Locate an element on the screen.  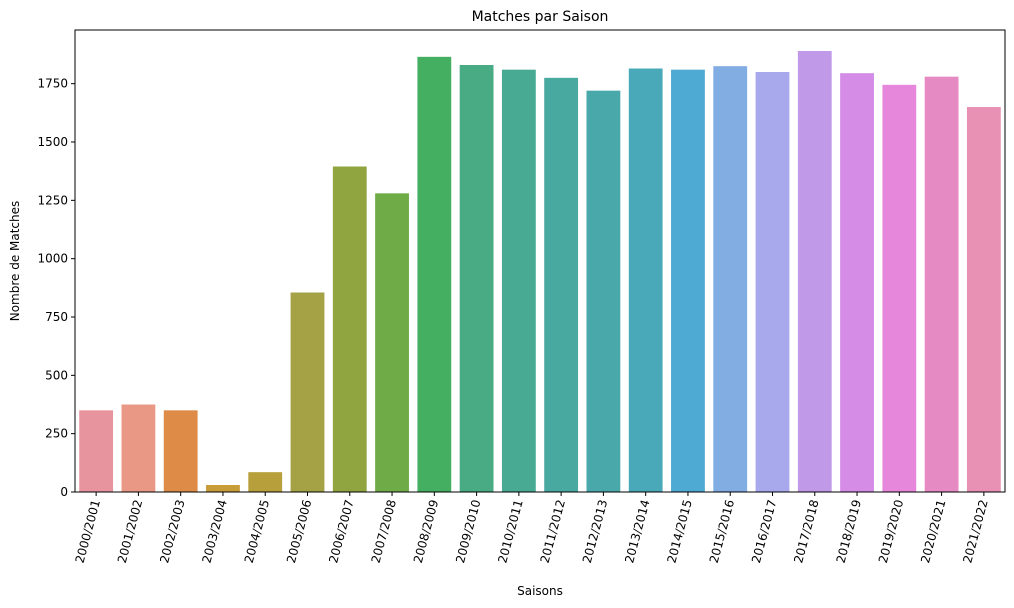
x-tick-label: 2018/2019 is located at coordinates (849, 531).